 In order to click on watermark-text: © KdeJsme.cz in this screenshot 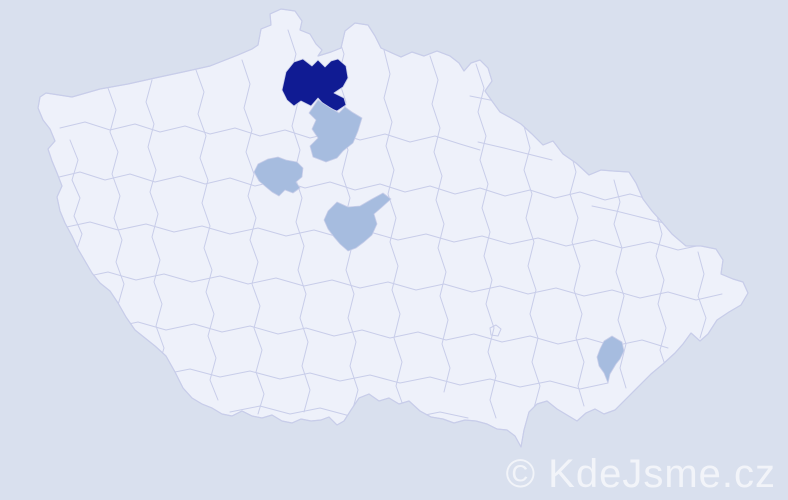, I will do `click(641, 474)`.